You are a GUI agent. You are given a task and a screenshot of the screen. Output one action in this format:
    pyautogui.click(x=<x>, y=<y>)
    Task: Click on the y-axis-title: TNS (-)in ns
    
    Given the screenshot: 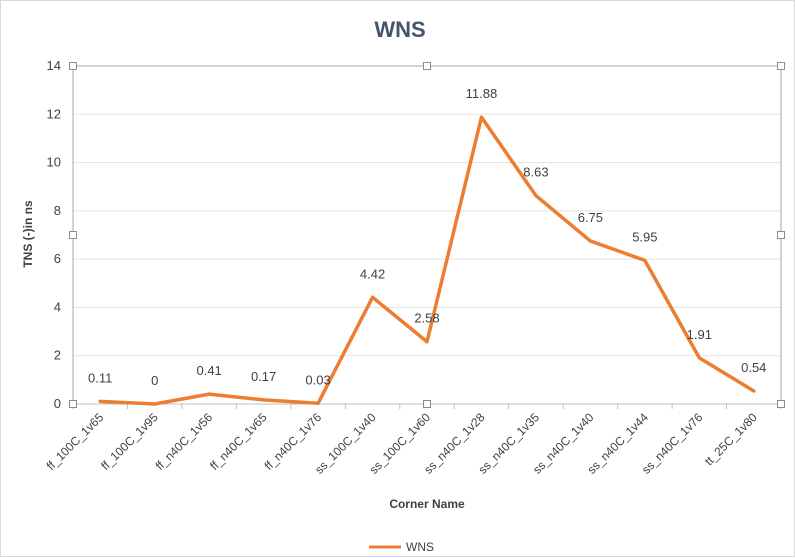 What is the action you would take?
    pyautogui.click(x=28, y=234)
    